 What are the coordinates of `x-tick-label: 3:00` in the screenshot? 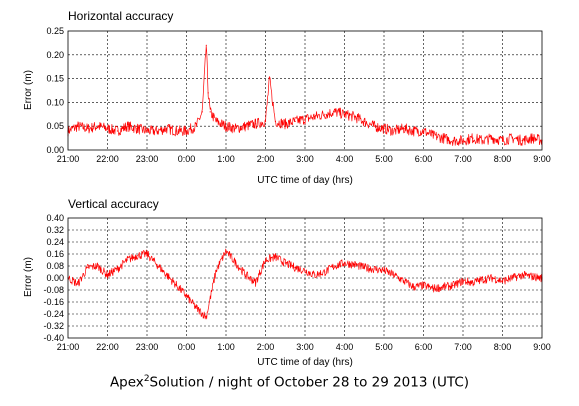 It's located at (305, 347).